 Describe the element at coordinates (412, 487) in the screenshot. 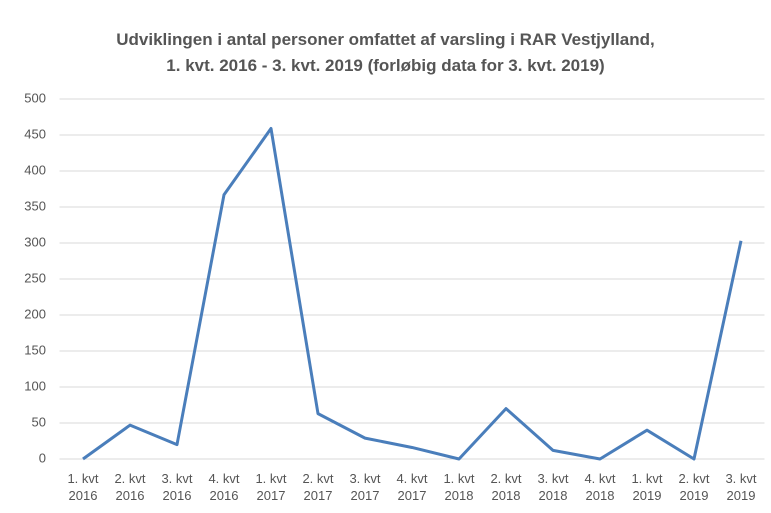

I see `x-tick-label: 4. kvt 2017` at that location.